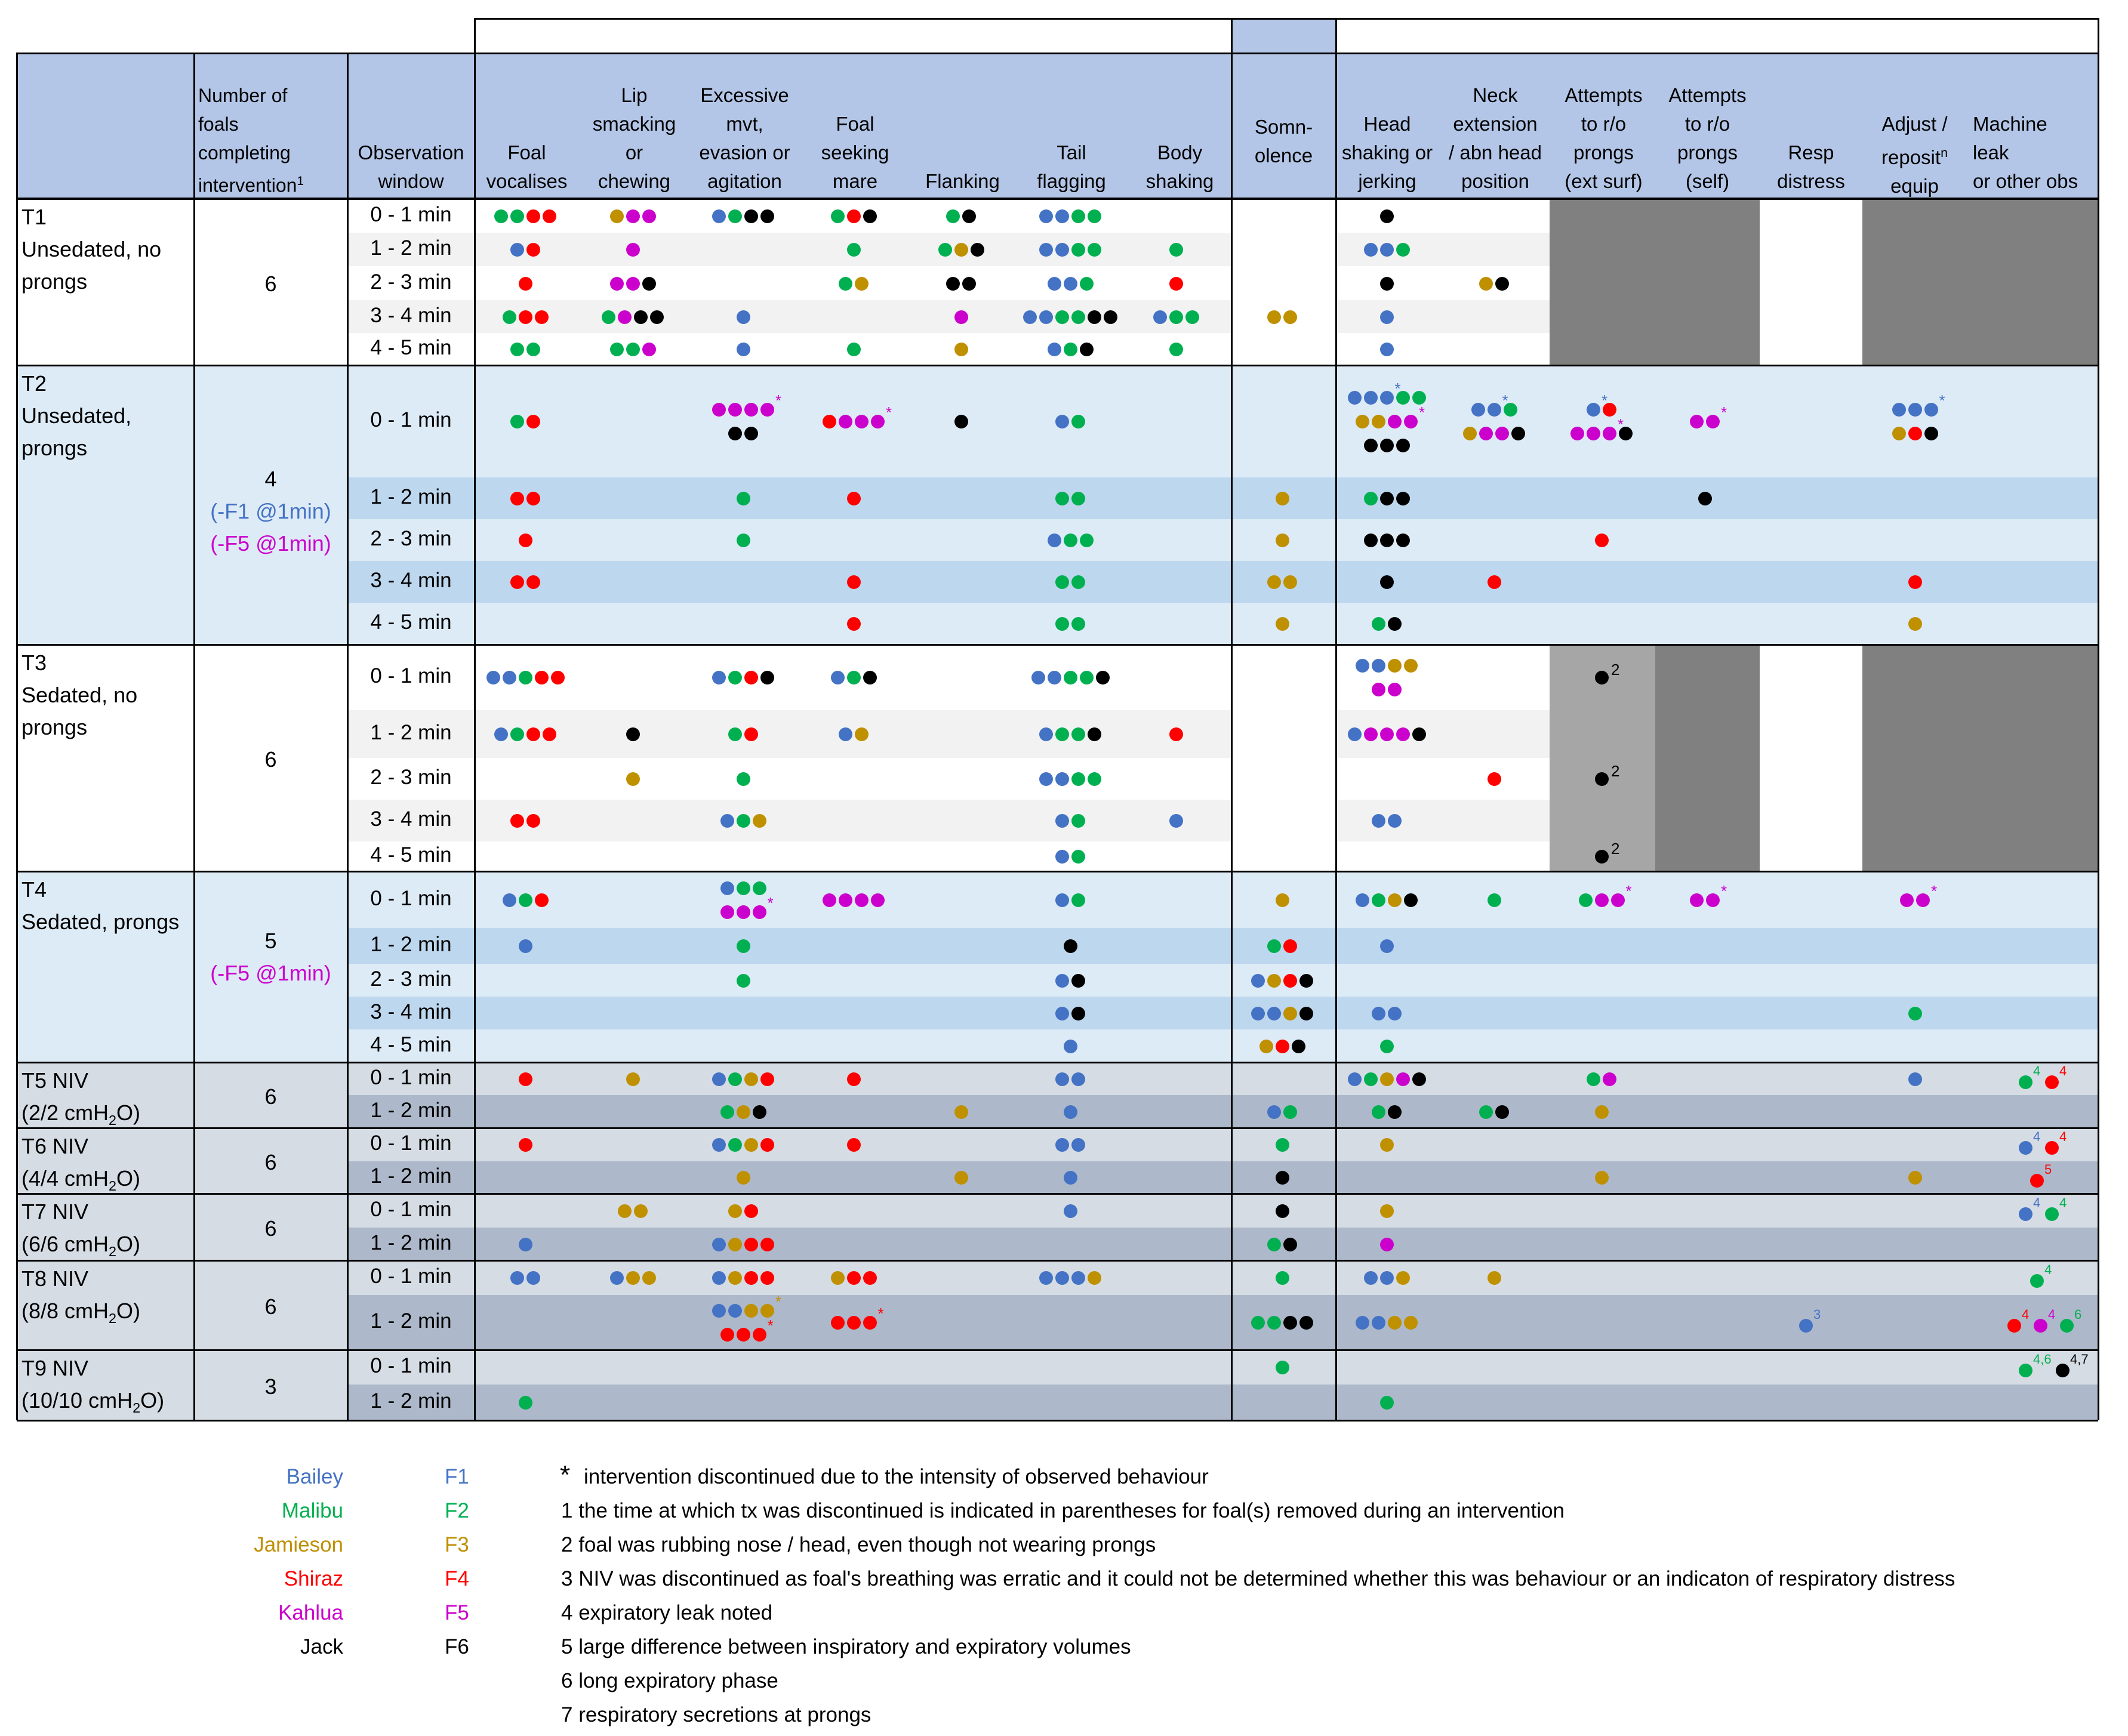  What do you see at coordinates (962, 181) in the screenshot?
I see `col-4: Flanking` at bounding box center [962, 181].